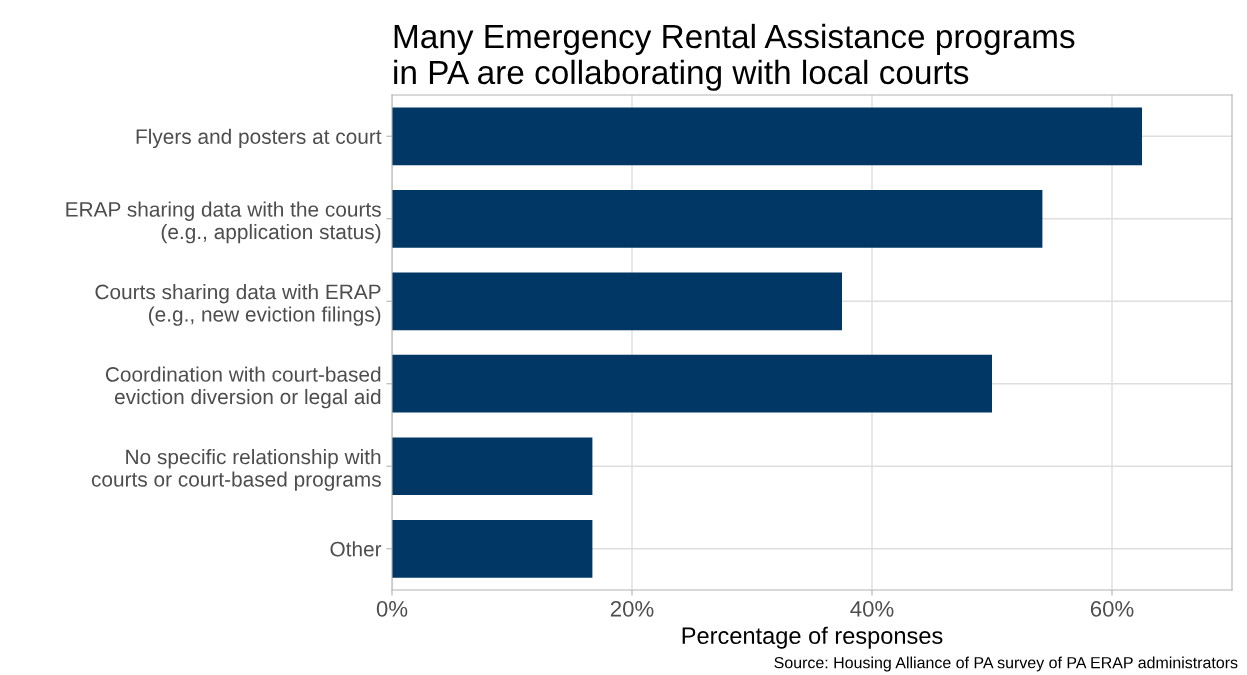  Describe the element at coordinates (632, 609) in the screenshot. I see `x-tick-label: 20%` at that location.